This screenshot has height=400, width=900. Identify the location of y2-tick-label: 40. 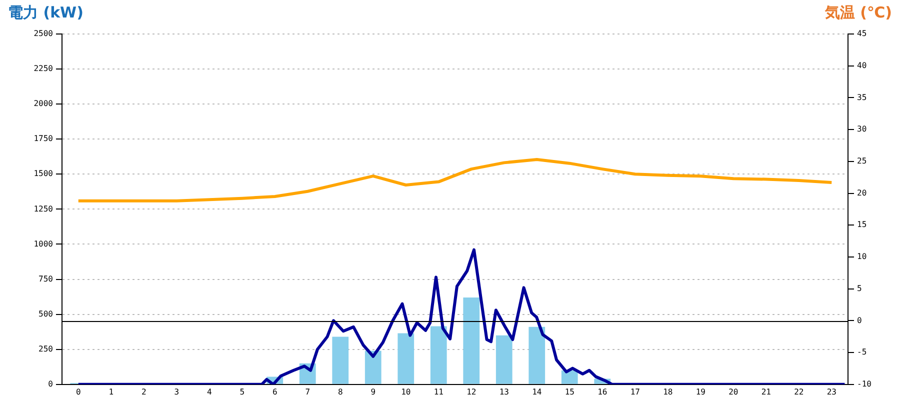
(862, 65).